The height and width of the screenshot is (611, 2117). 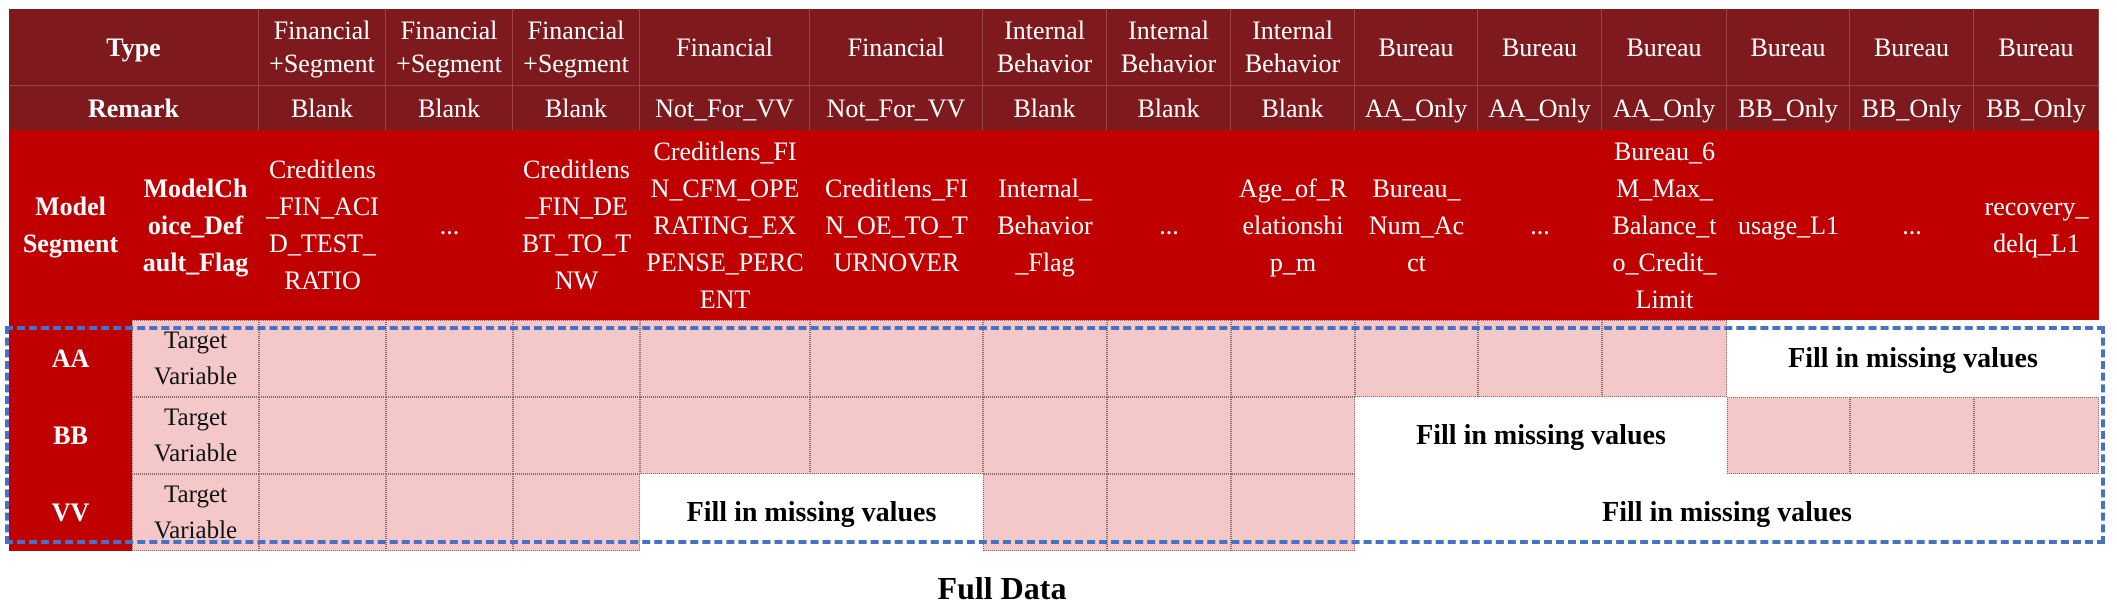 I want to click on column-remark-3: Blank, so click(x=576, y=107).